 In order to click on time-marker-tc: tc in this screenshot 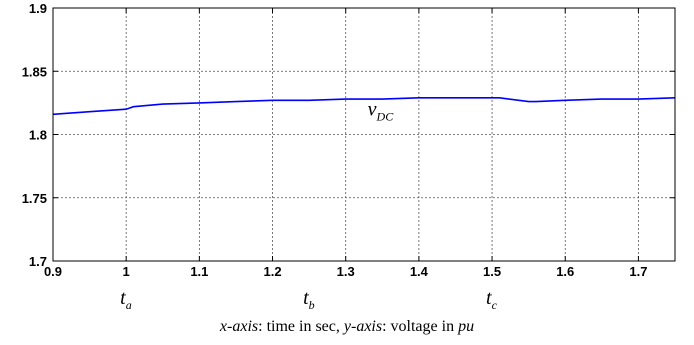, I will do `click(492, 299)`.